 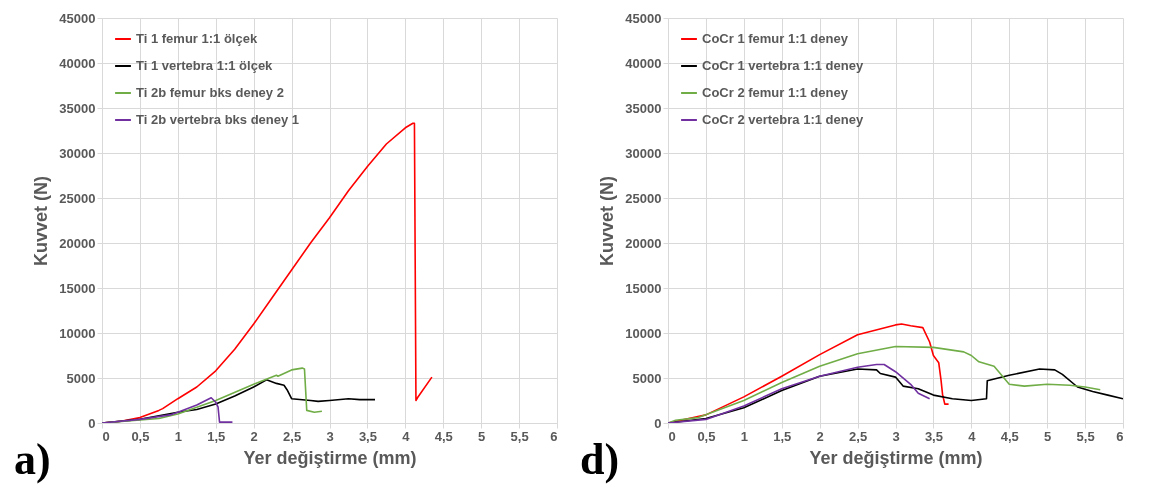 I want to click on text: a), so click(x=32, y=459).